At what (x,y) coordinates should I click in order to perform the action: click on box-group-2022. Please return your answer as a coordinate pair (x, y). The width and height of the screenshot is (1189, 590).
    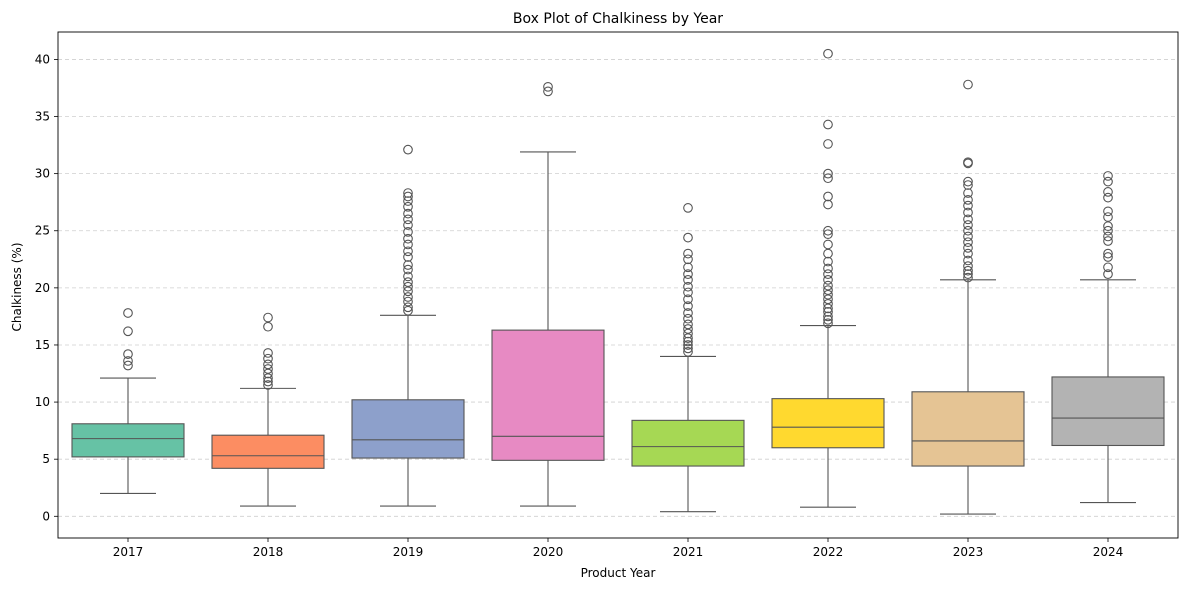
    Looking at the image, I should click on (828, 278).